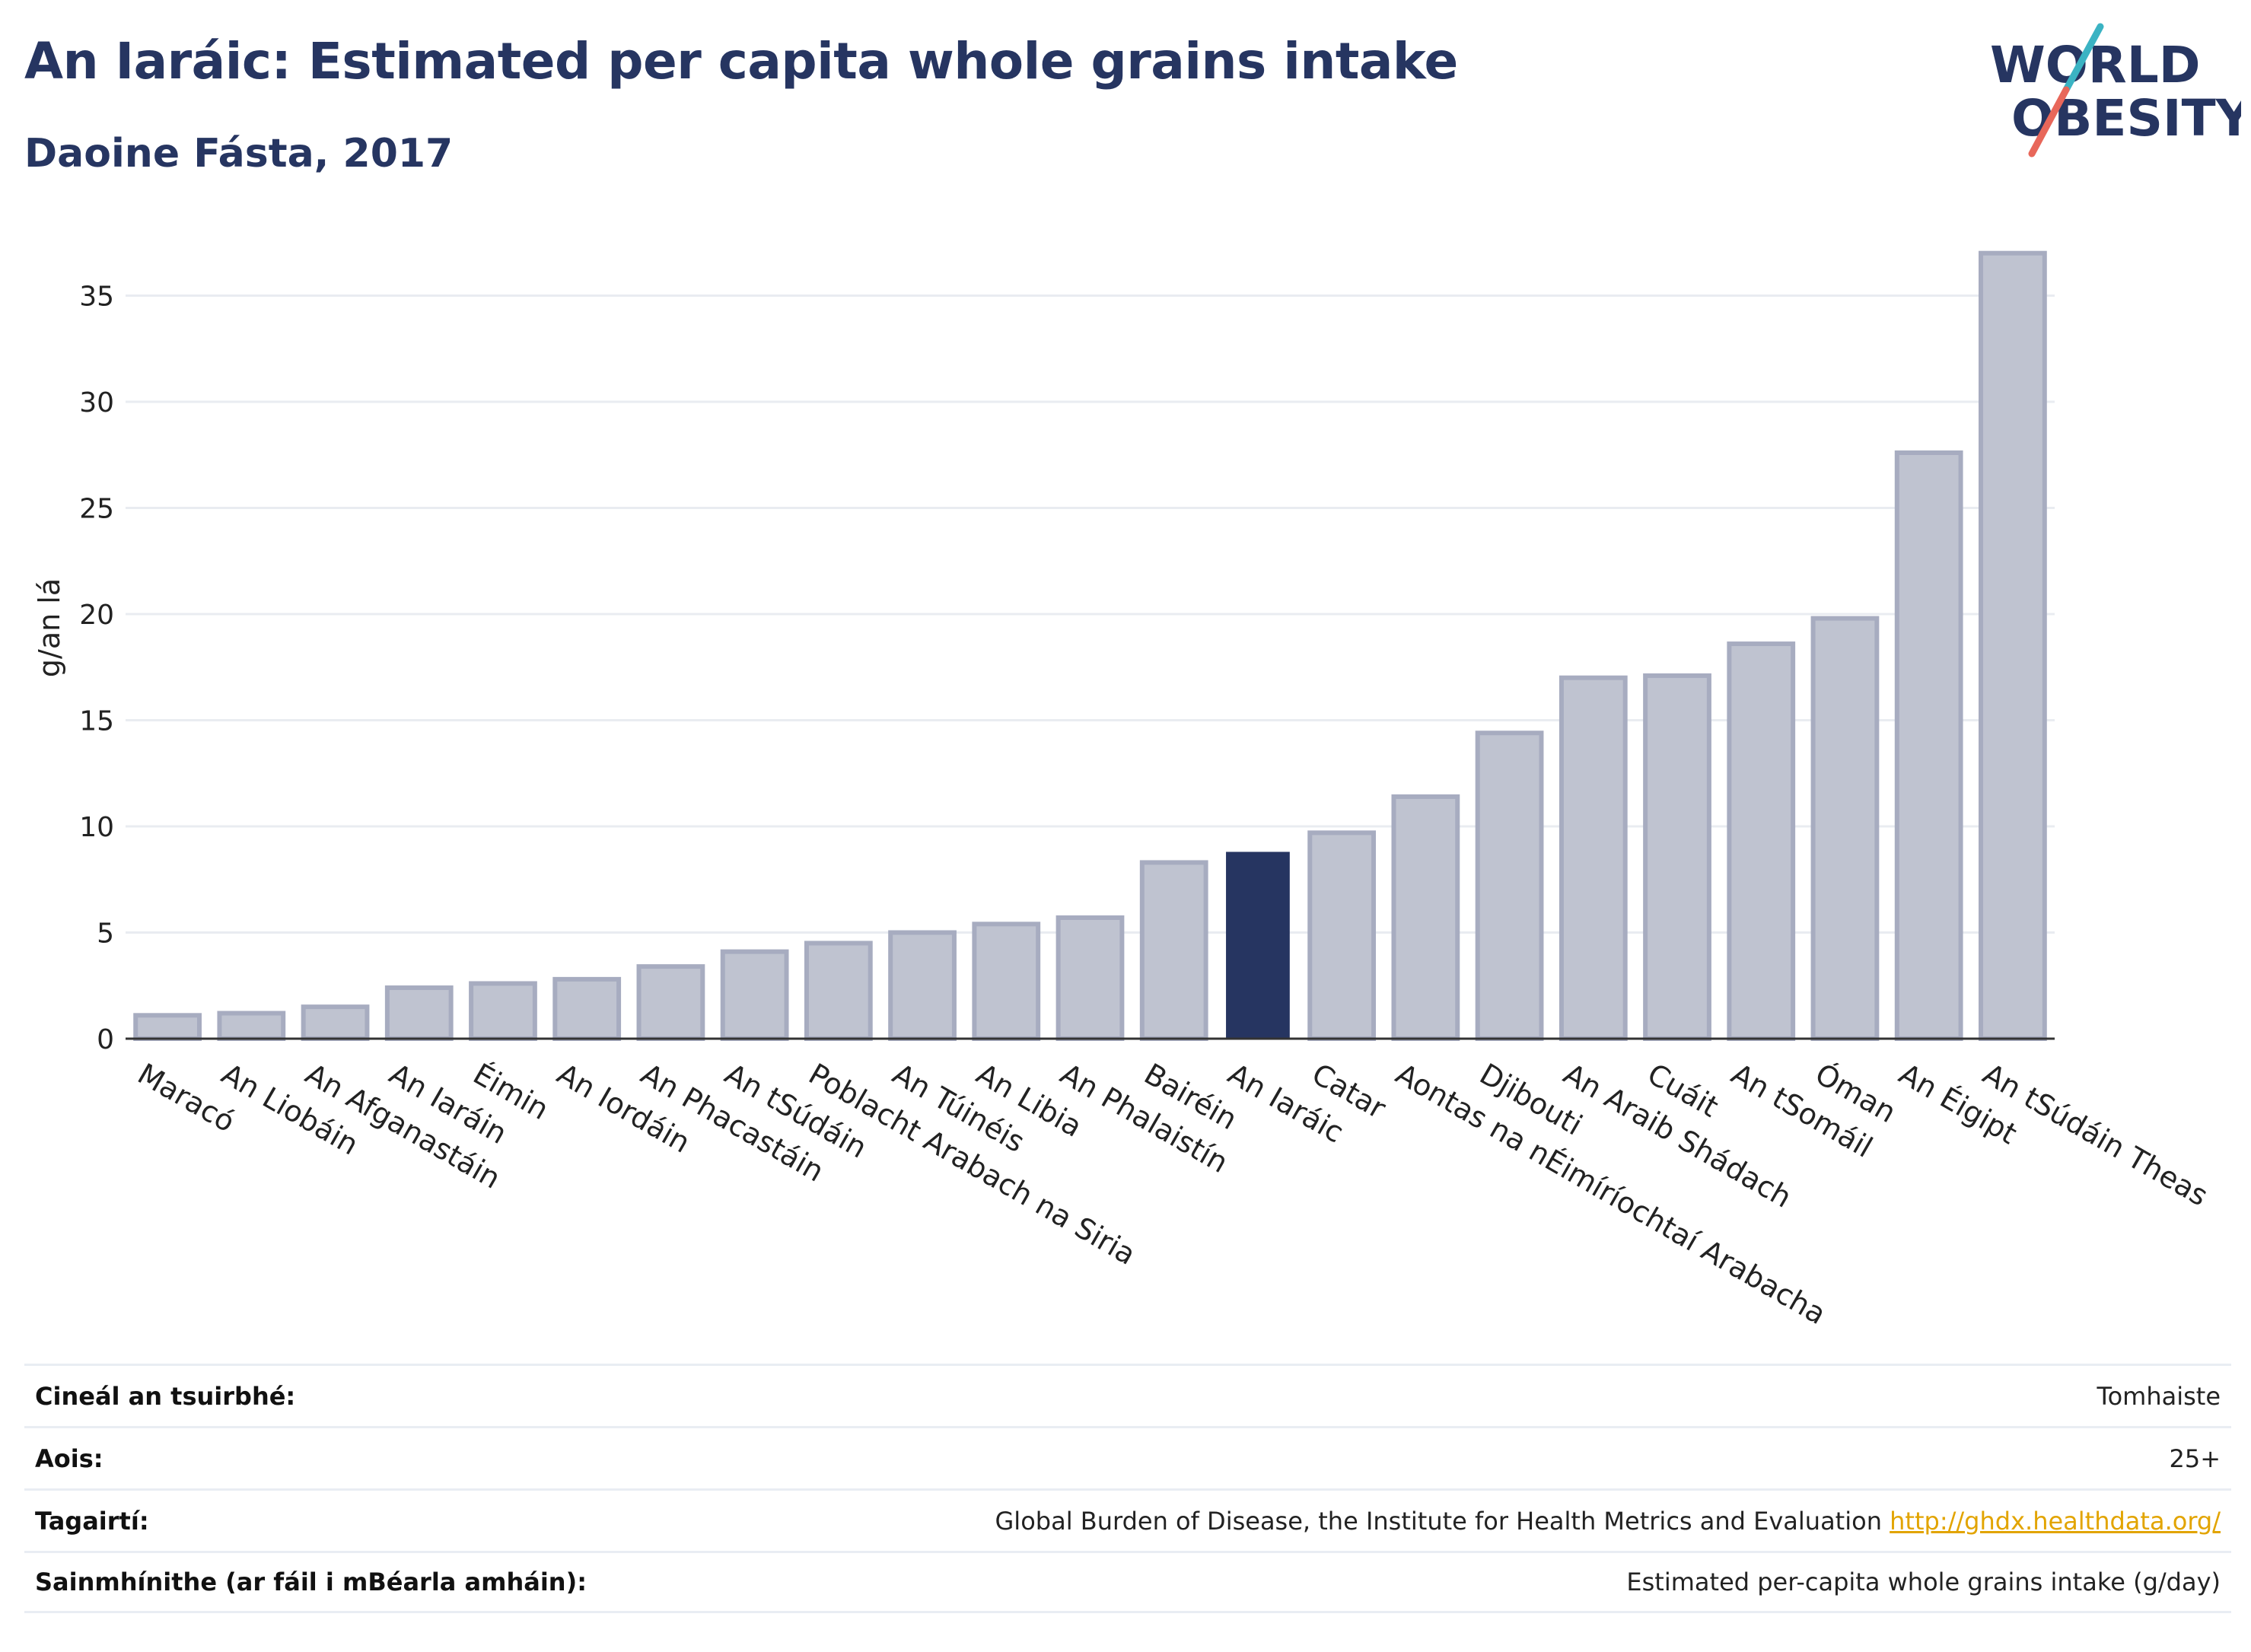 The height and width of the screenshot is (1652, 2251). I want to click on info-value-text: 25+, so click(2195, 1458).